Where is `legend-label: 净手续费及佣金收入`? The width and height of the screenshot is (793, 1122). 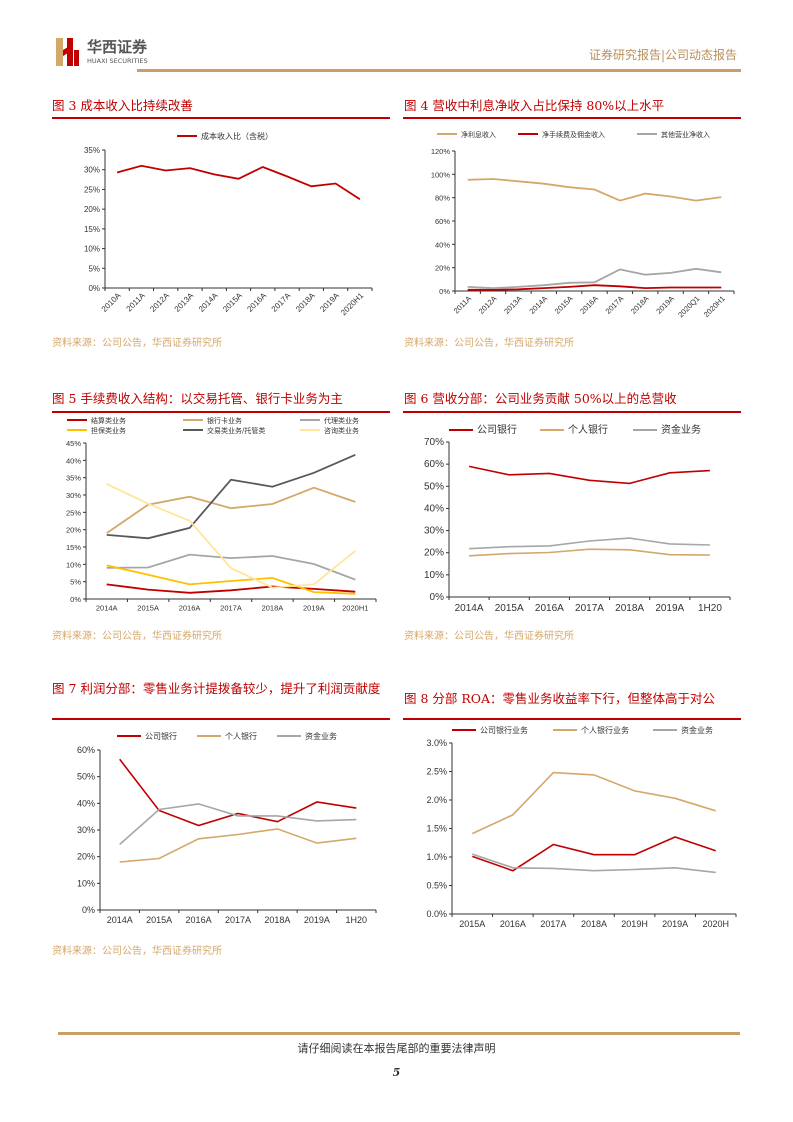 legend-label: 净手续费及佣金收入 is located at coordinates (573, 134).